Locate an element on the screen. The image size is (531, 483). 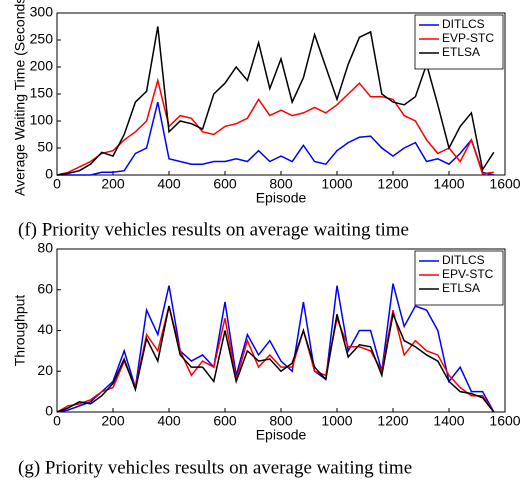
legend-label: EPV-STC is located at coordinates (468, 274).